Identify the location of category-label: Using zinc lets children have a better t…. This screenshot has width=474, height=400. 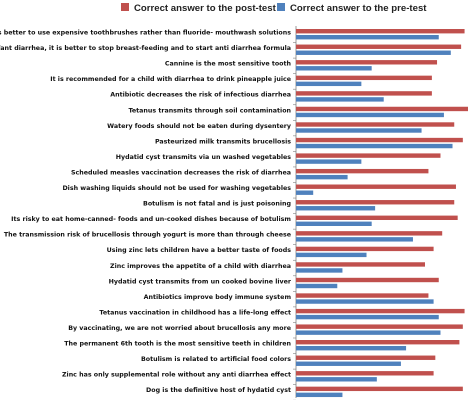
(199, 250).